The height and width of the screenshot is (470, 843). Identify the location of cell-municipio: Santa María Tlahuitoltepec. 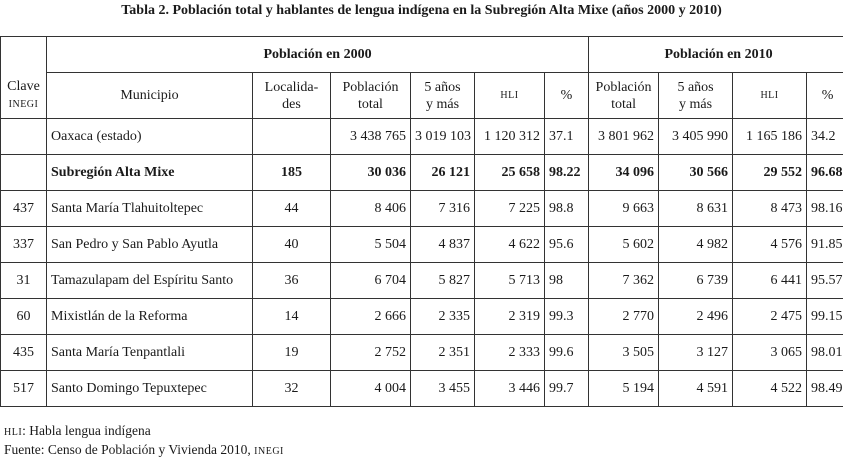
(149, 208).